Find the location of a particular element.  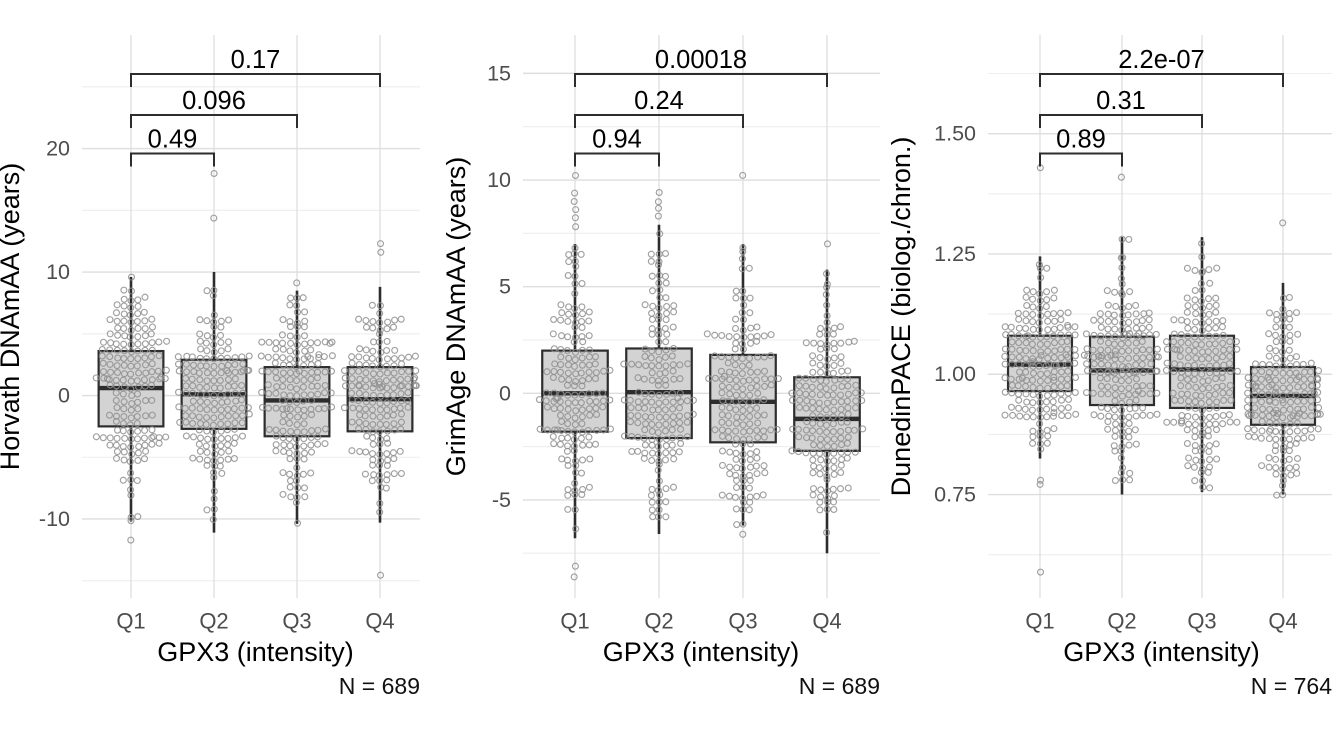

grimage-y-axis-title: GrimAge DNAmAA (years) is located at coordinates (458, 317).